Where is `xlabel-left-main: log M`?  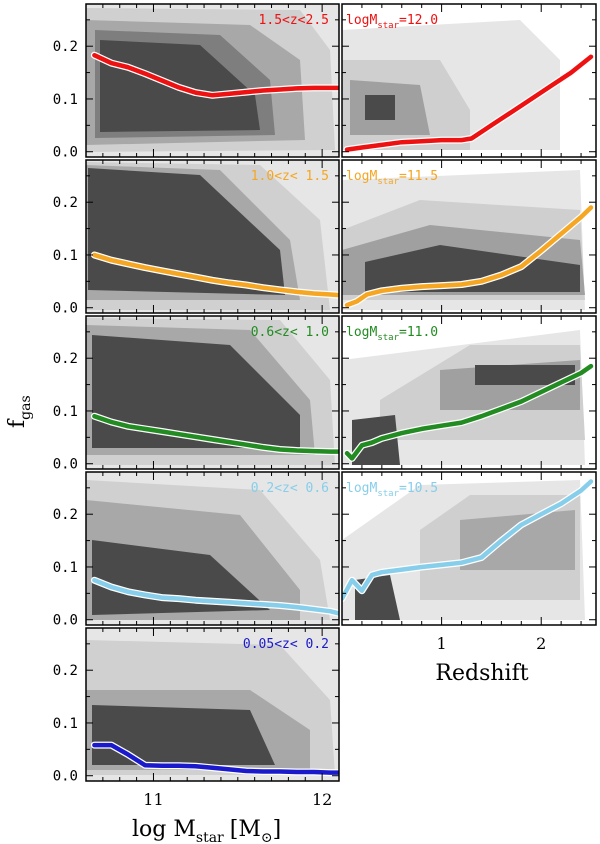
xlabel-left-main: log M is located at coordinates (164, 829).